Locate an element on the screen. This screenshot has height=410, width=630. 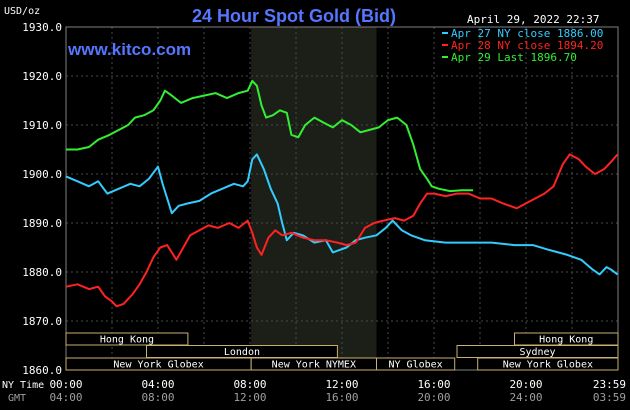
session-label: NY Globex is located at coordinates (416, 365).